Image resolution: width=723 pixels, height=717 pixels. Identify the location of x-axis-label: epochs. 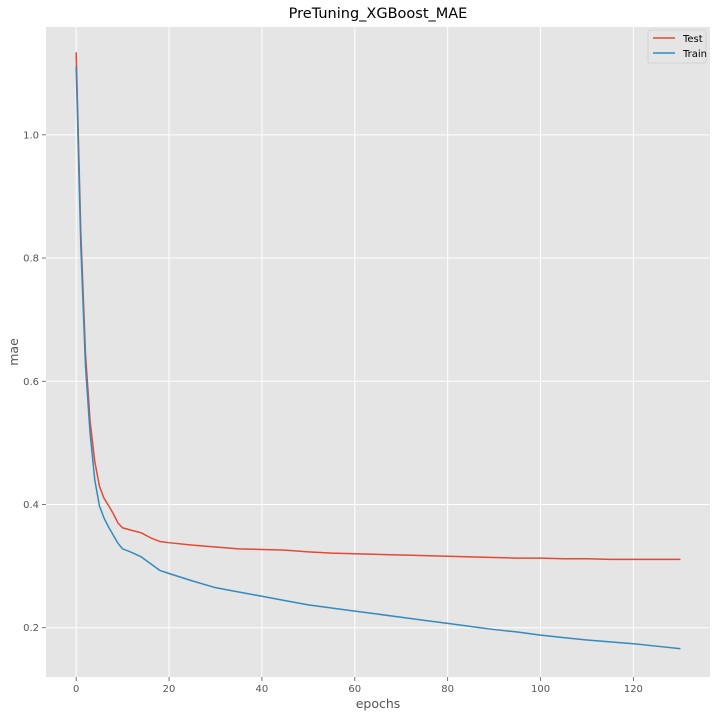
(378, 703).